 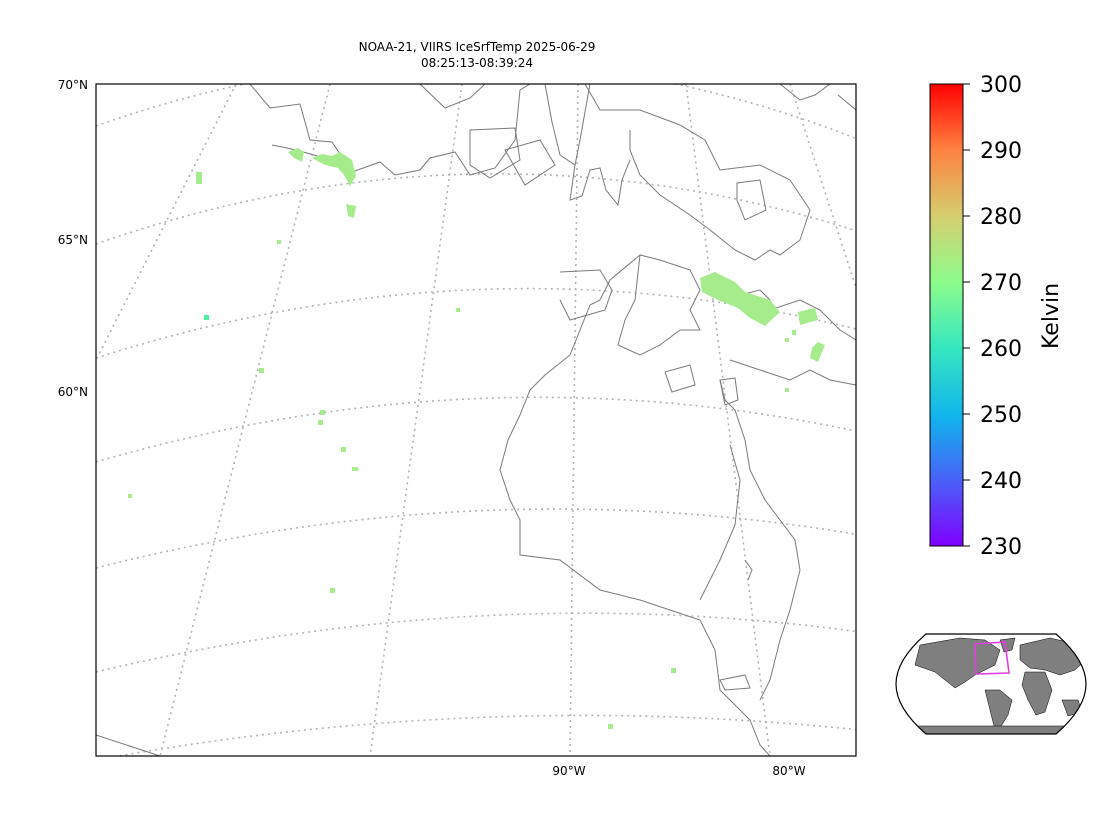 What do you see at coordinates (1001, 415) in the screenshot?
I see `colorbar-tick-label: 250` at bounding box center [1001, 415].